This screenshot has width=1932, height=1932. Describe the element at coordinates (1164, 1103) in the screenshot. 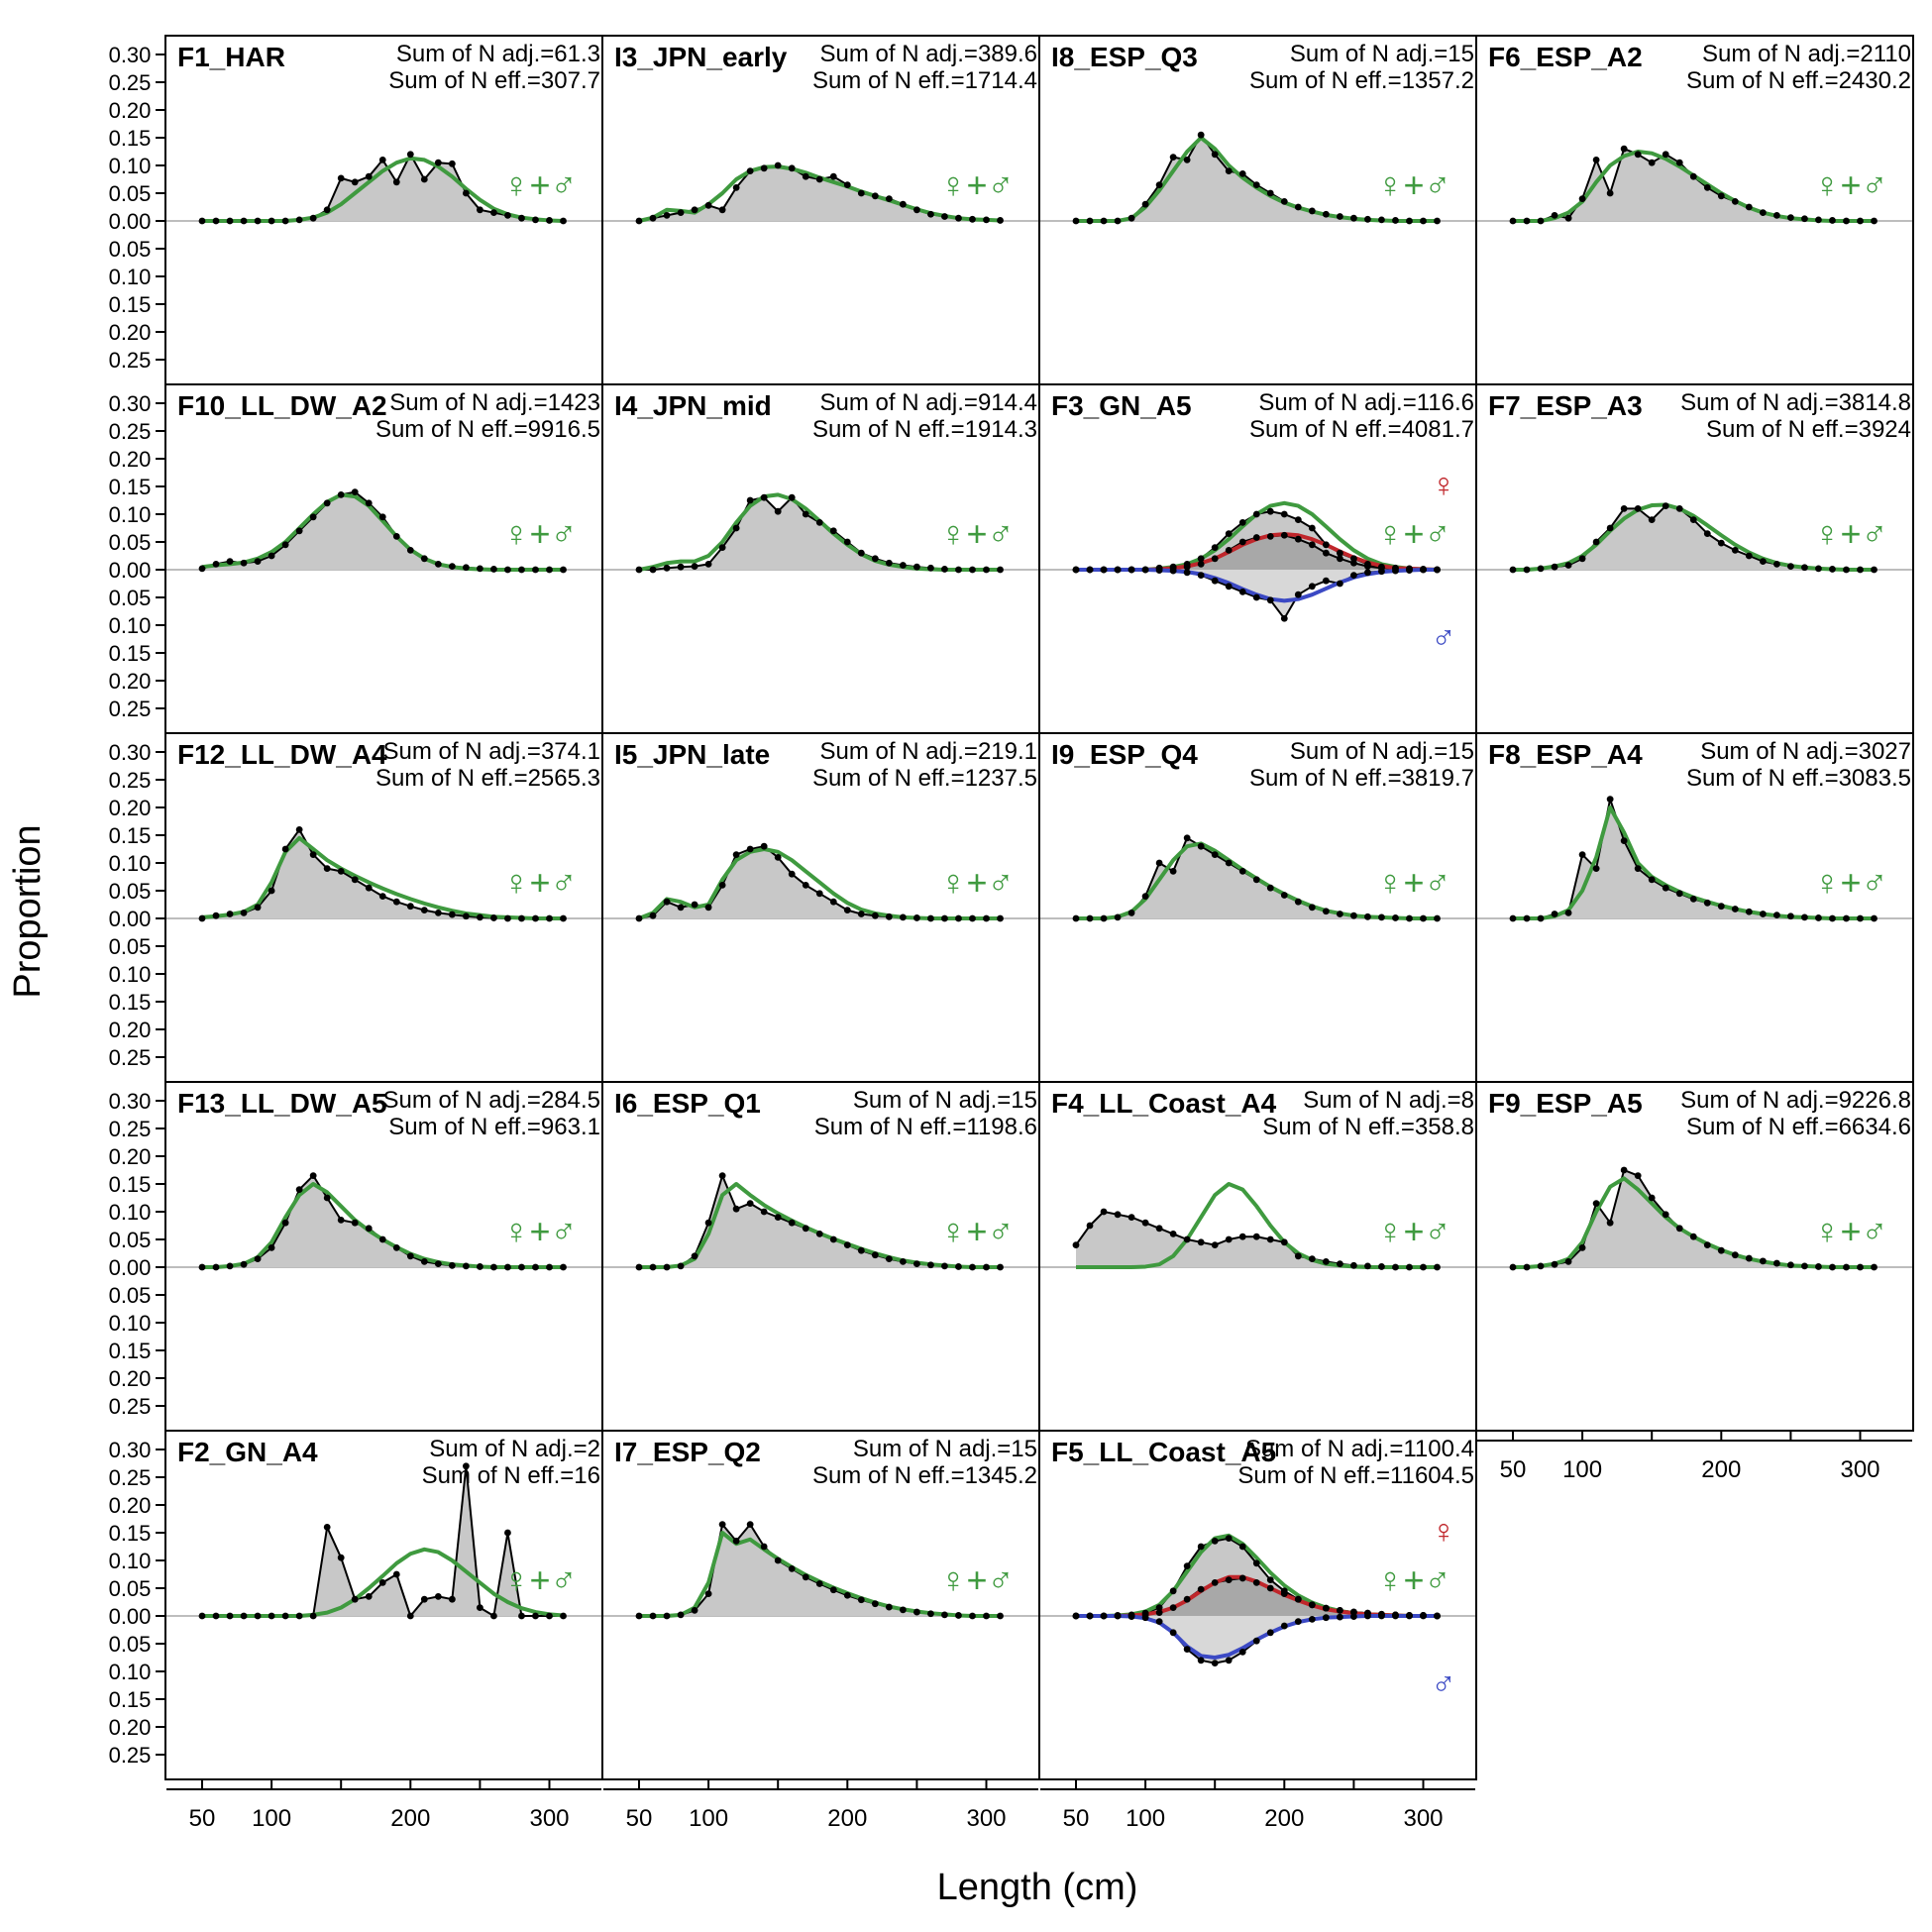

I see `panel-title: F4_LL_Coast_A4` at that location.